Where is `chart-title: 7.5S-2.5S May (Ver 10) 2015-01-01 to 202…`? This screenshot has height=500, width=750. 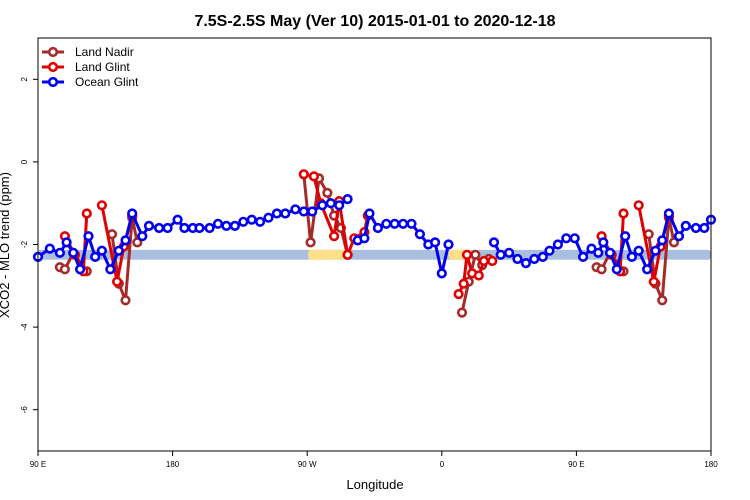 chart-title: 7.5S-2.5S May (Ver 10) 2015-01-01 to 202… is located at coordinates (374, 21).